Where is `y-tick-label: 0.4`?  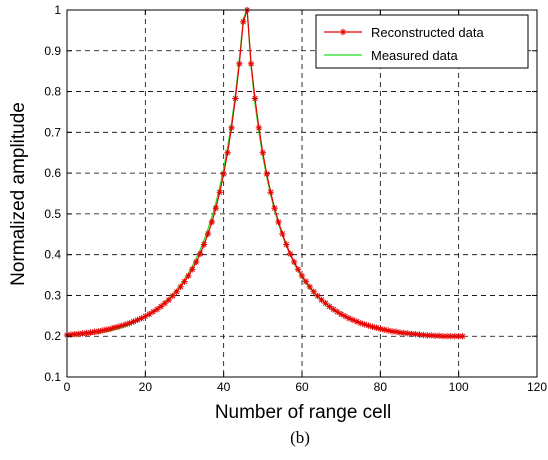
y-tick-label: 0.4 is located at coordinates (52, 255).